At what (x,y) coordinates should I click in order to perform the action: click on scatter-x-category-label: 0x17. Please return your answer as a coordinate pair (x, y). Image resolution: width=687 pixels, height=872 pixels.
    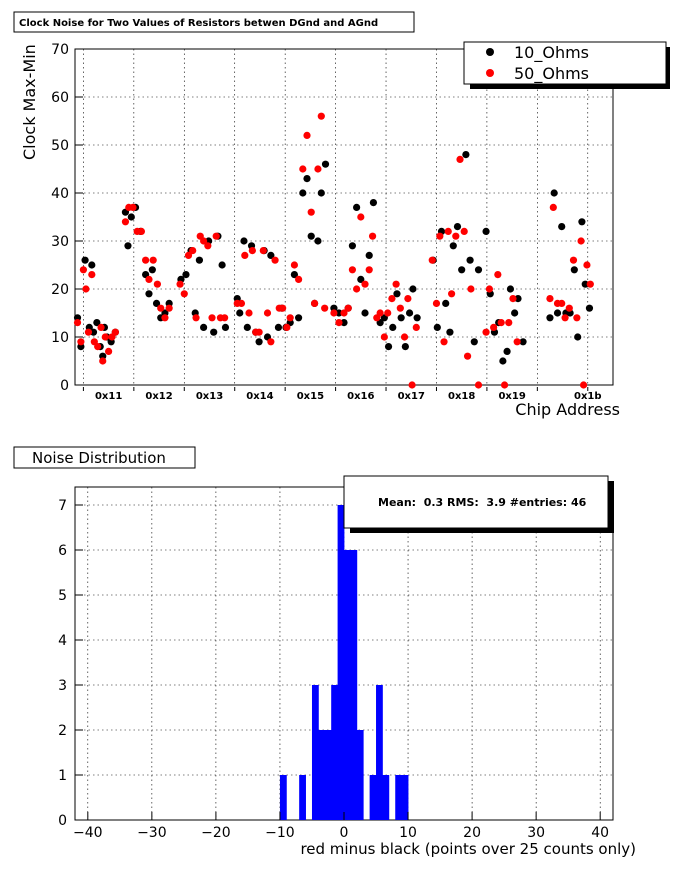
    Looking at the image, I should click on (411, 396).